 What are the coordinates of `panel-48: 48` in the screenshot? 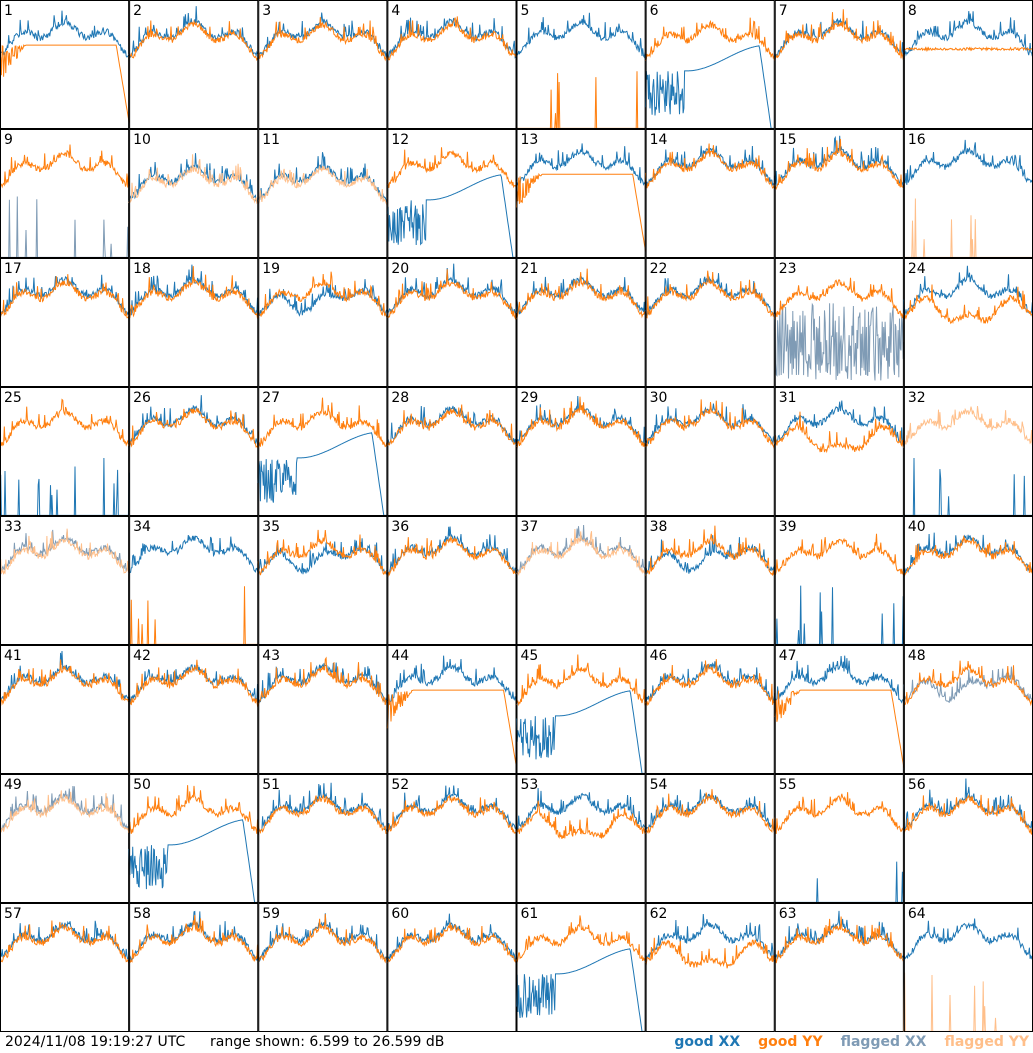 It's located at (968, 709).